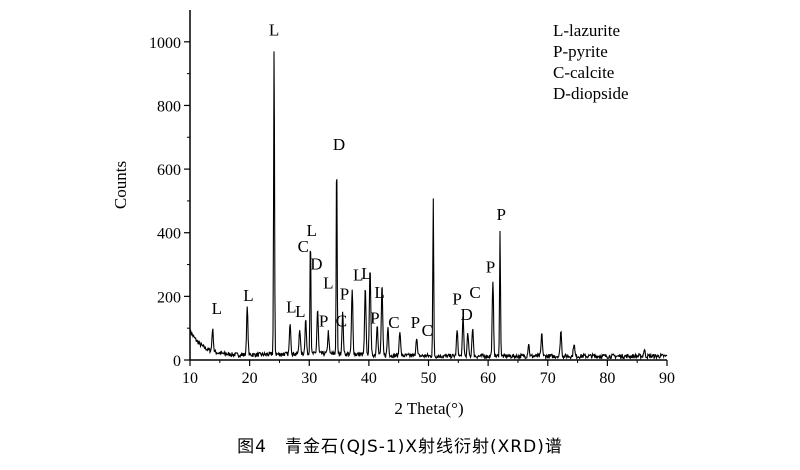 This screenshot has width=800, height=470. What do you see at coordinates (591, 93) in the screenshot?
I see `legend-entry: D-diopside` at bounding box center [591, 93].